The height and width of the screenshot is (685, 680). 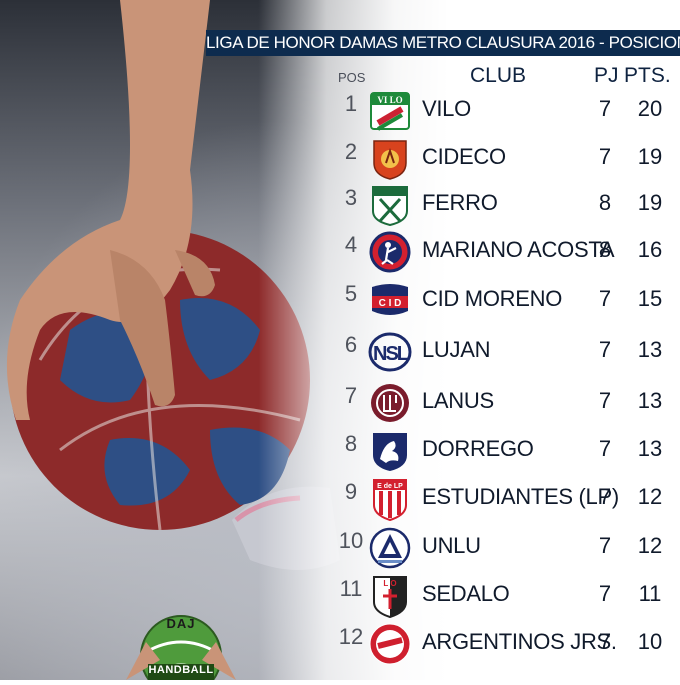 I want to click on vilo-crest-text: VI LO, so click(x=389, y=100).